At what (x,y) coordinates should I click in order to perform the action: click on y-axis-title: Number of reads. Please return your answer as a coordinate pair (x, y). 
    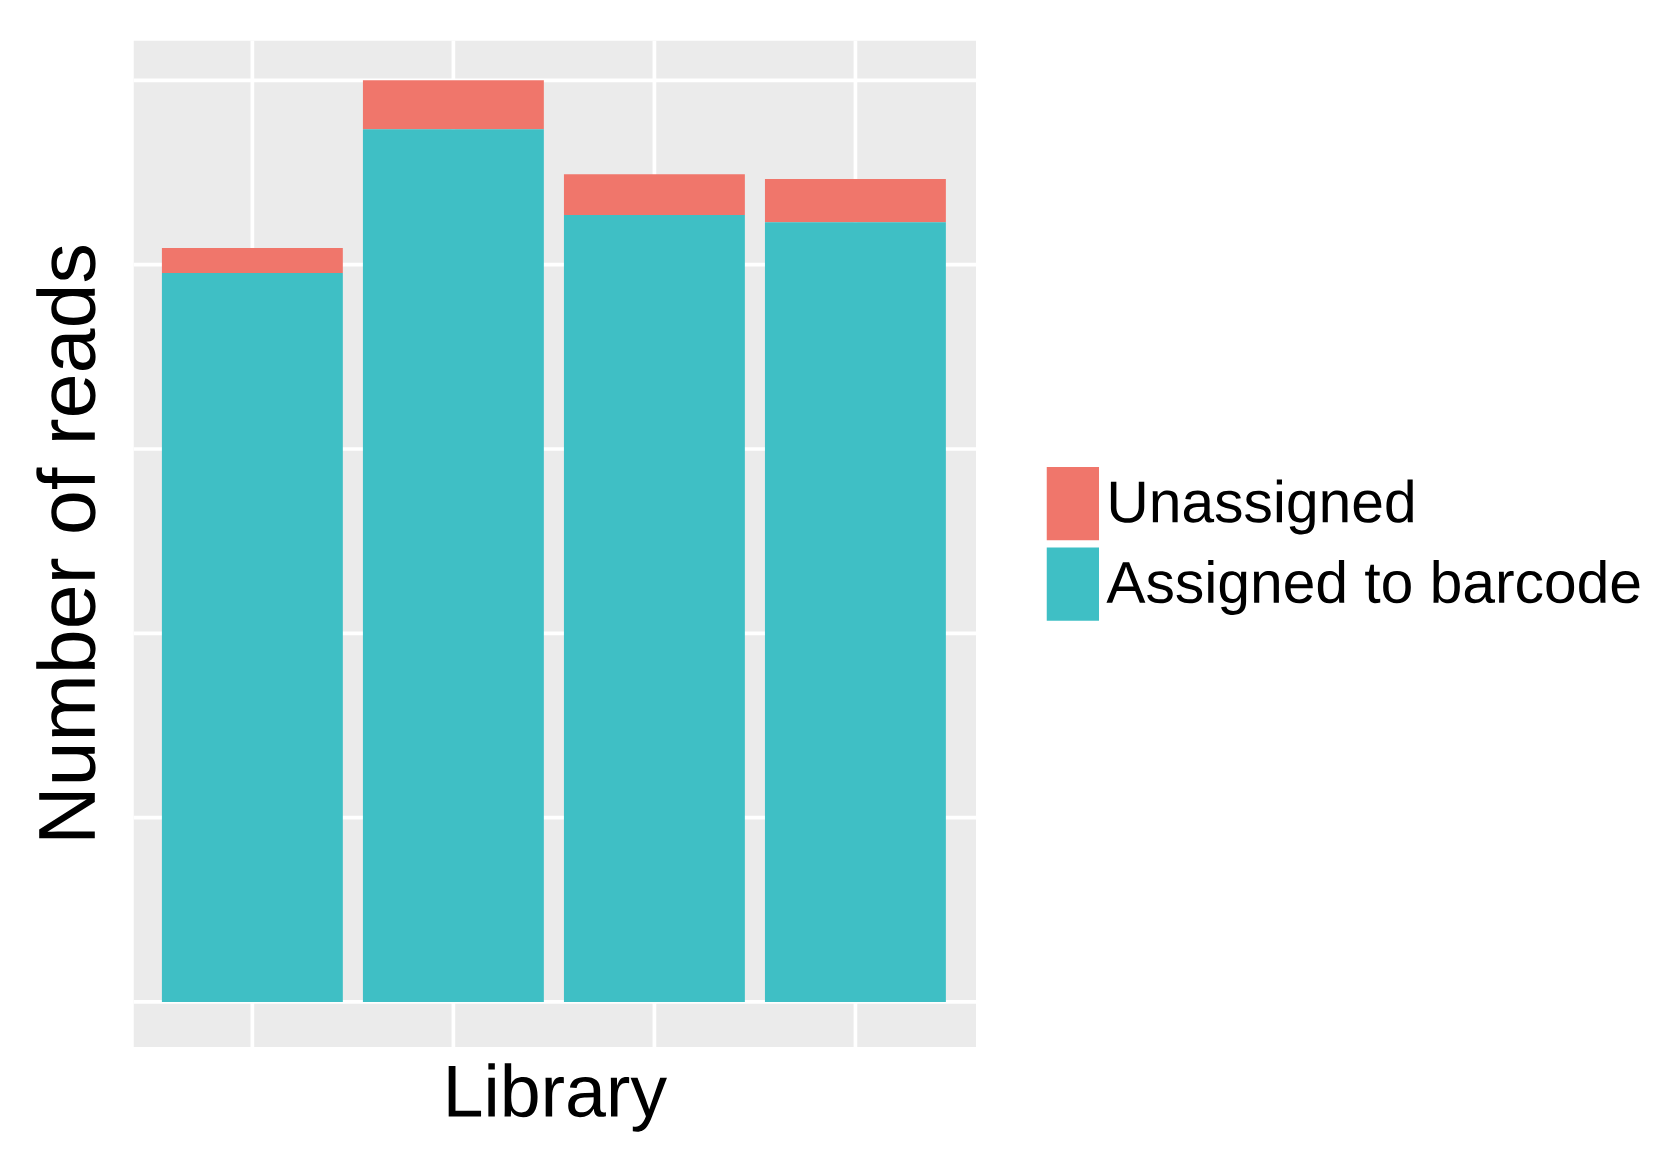
    Looking at the image, I should click on (66, 542).